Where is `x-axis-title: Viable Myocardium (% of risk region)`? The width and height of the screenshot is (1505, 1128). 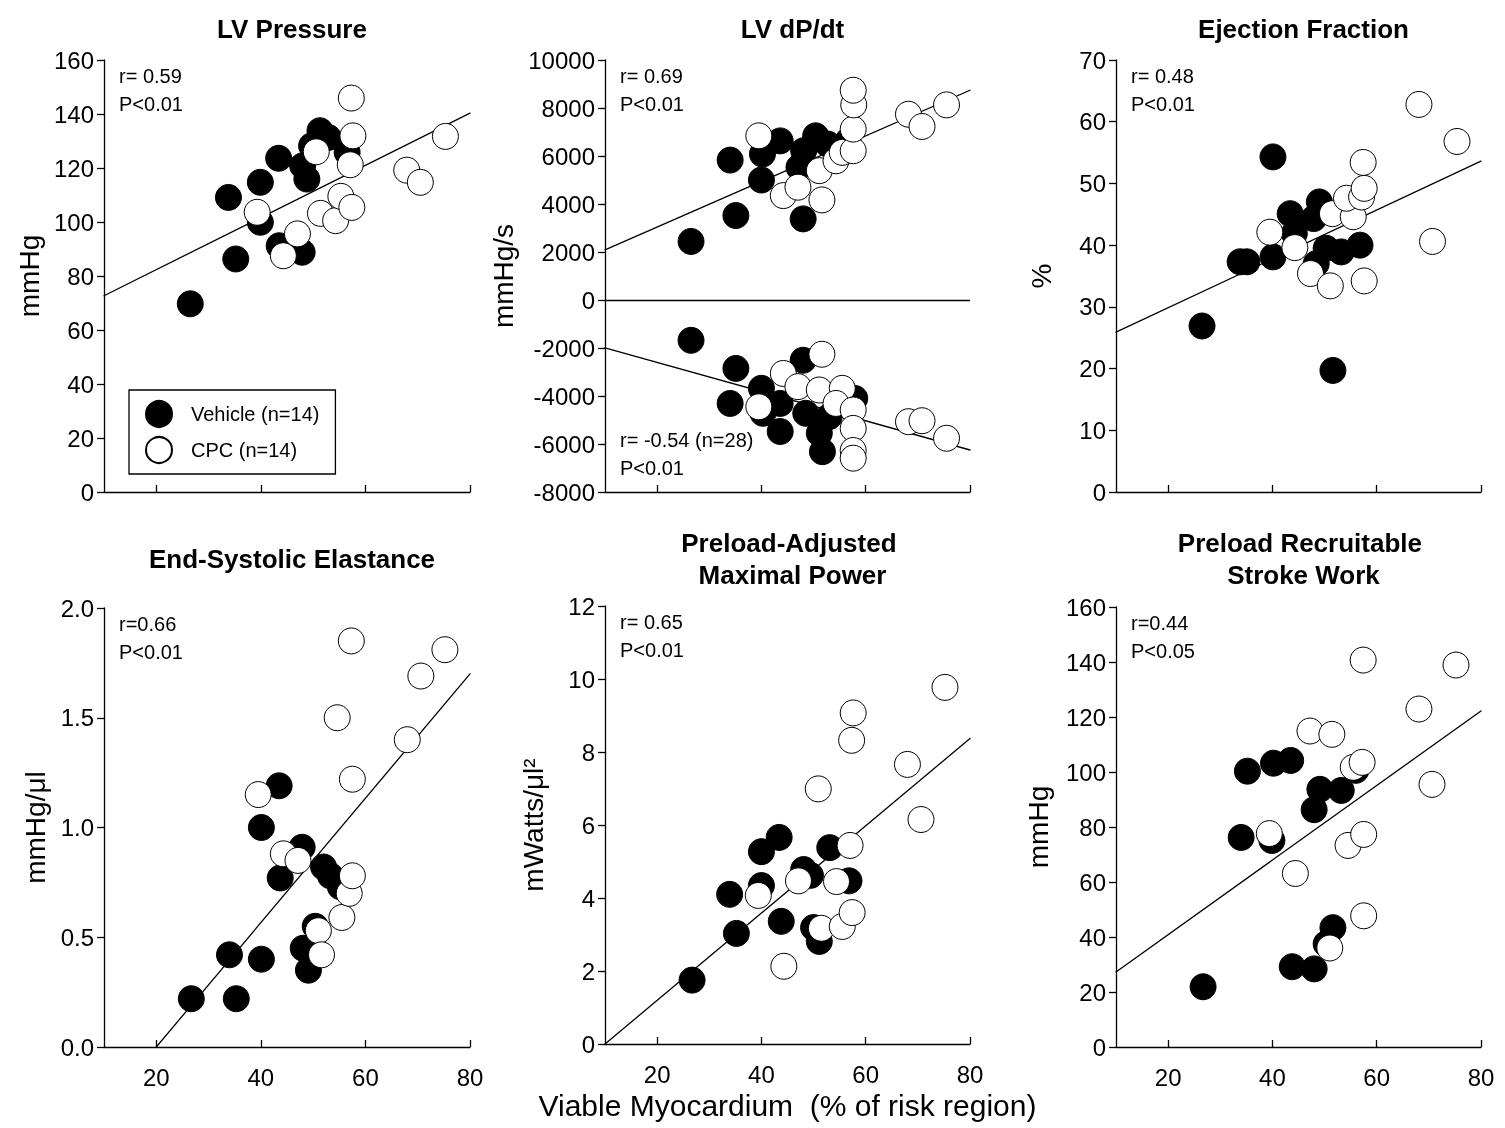 x-axis-title: Viable Myocardium (% of risk region) is located at coordinates (787, 1106).